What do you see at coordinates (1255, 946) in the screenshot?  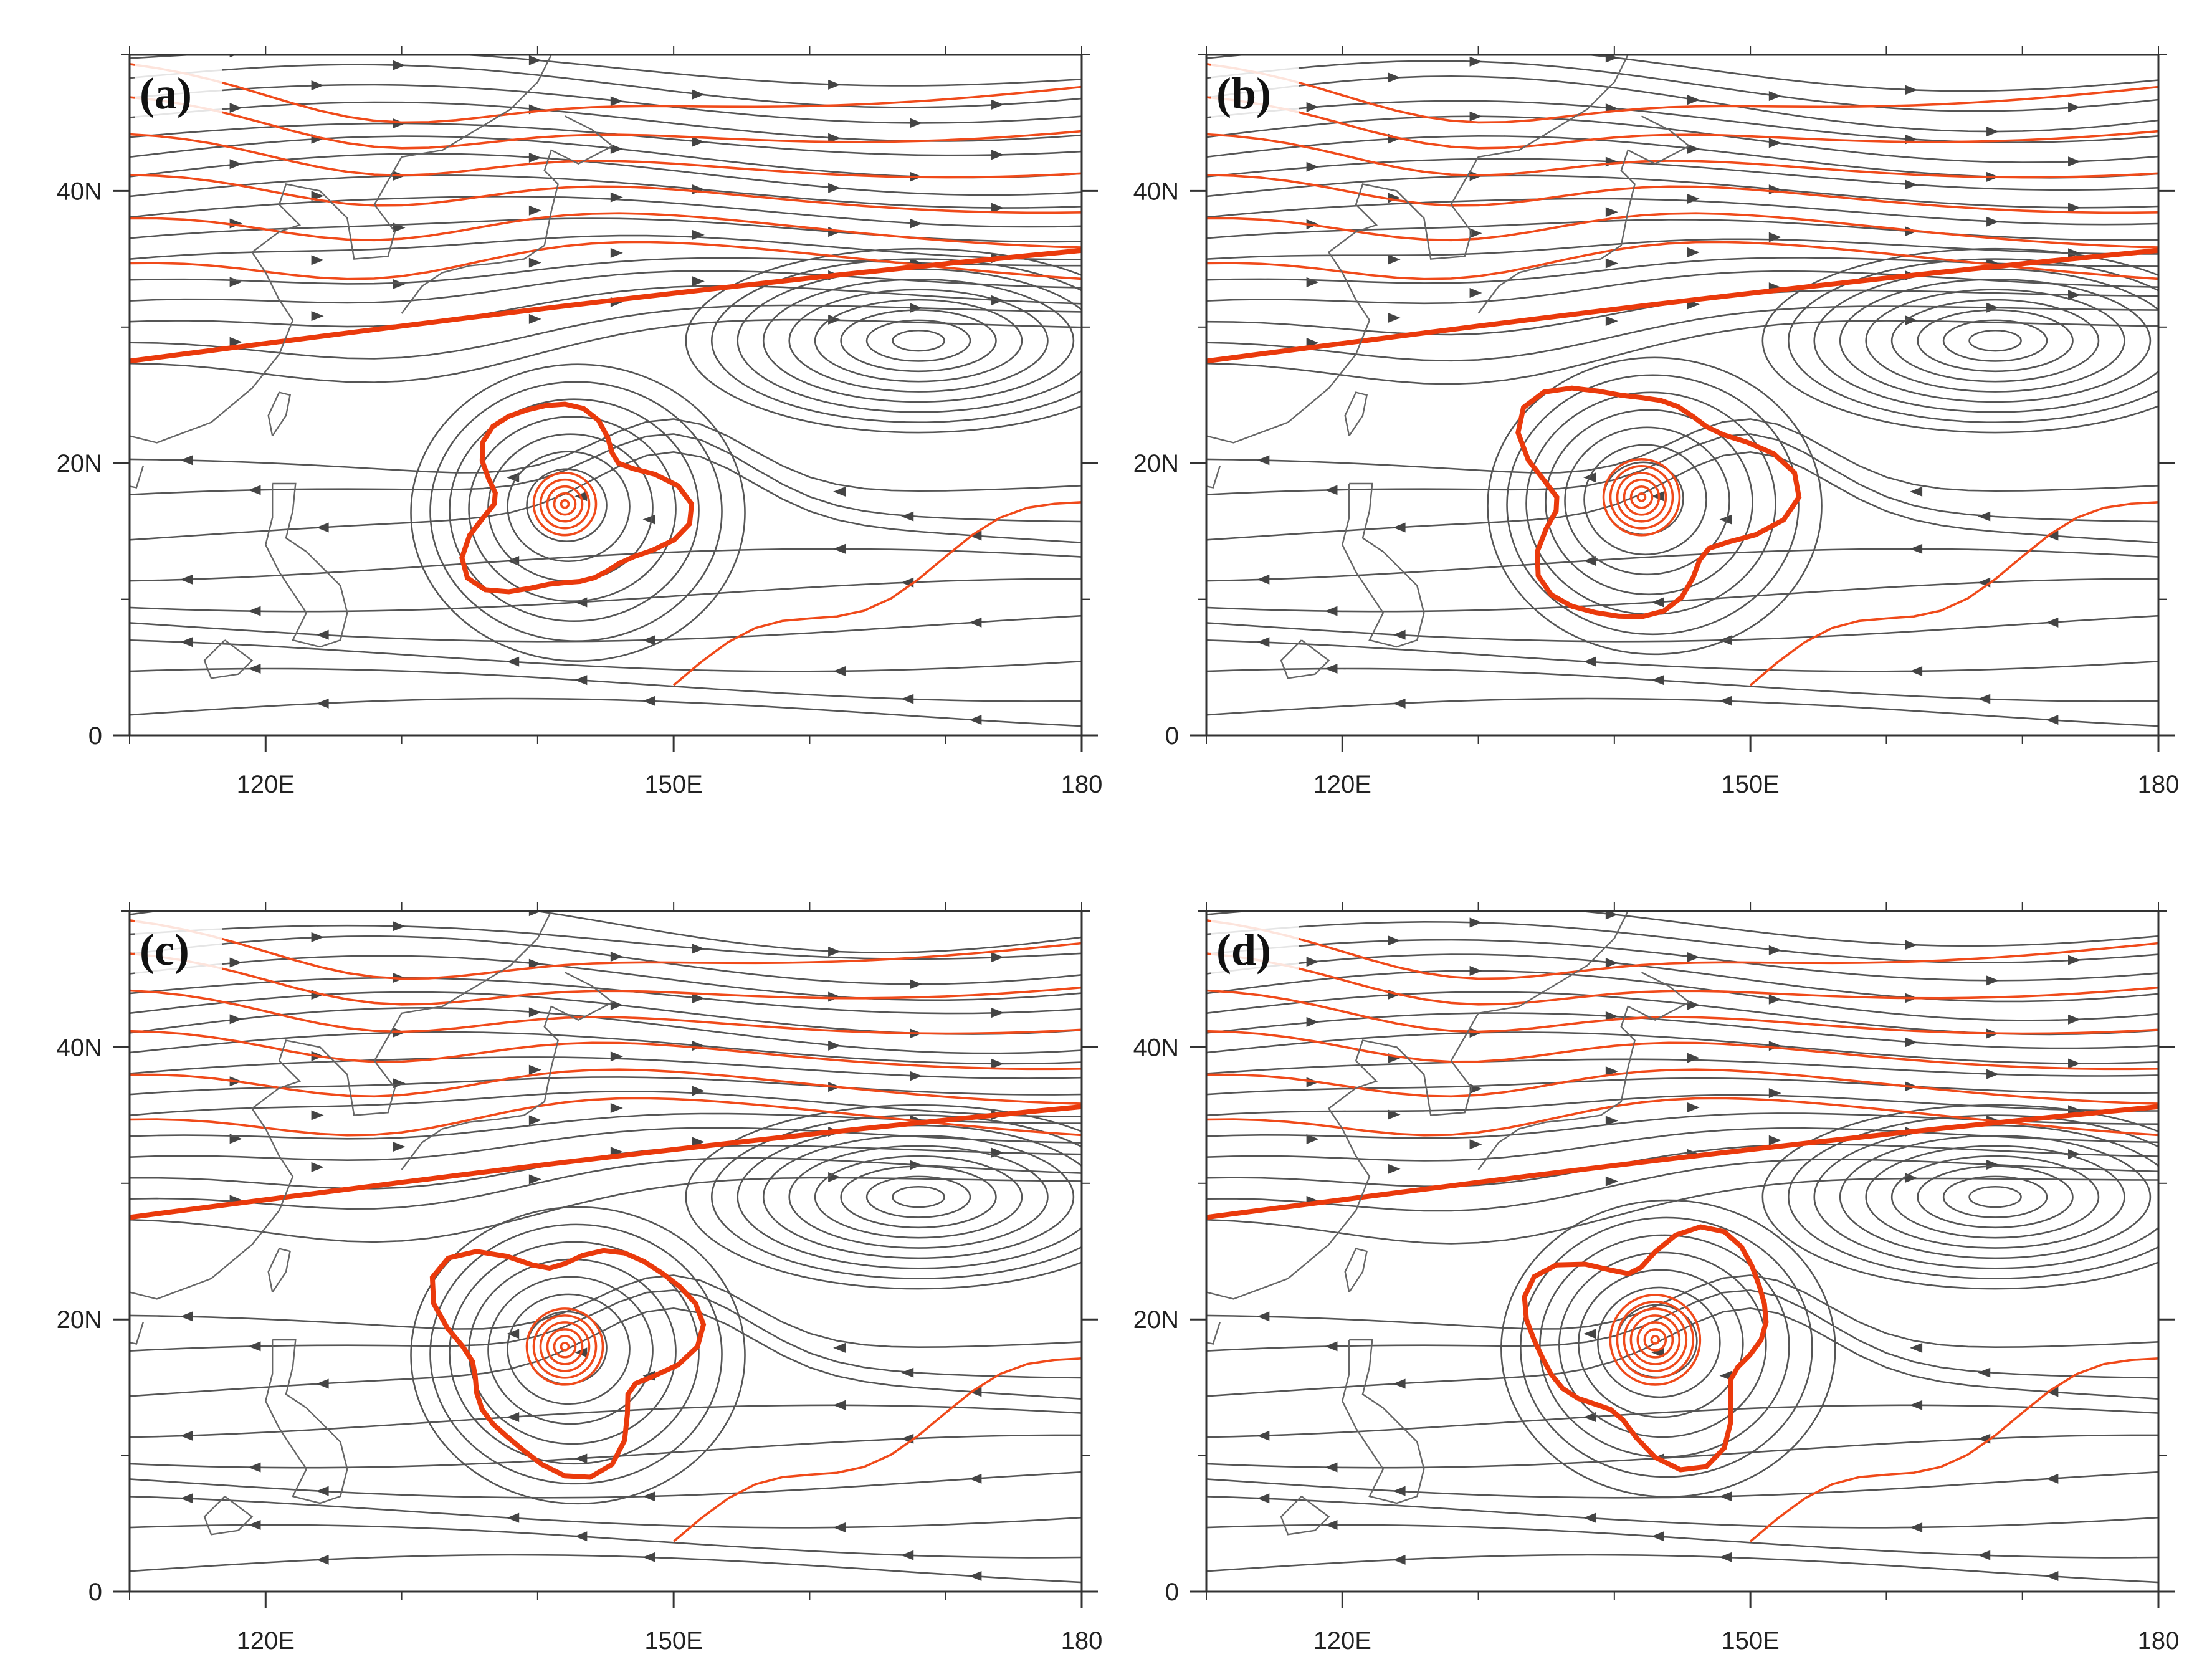 I see `panel-label-bg` at bounding box center [1255, 946].